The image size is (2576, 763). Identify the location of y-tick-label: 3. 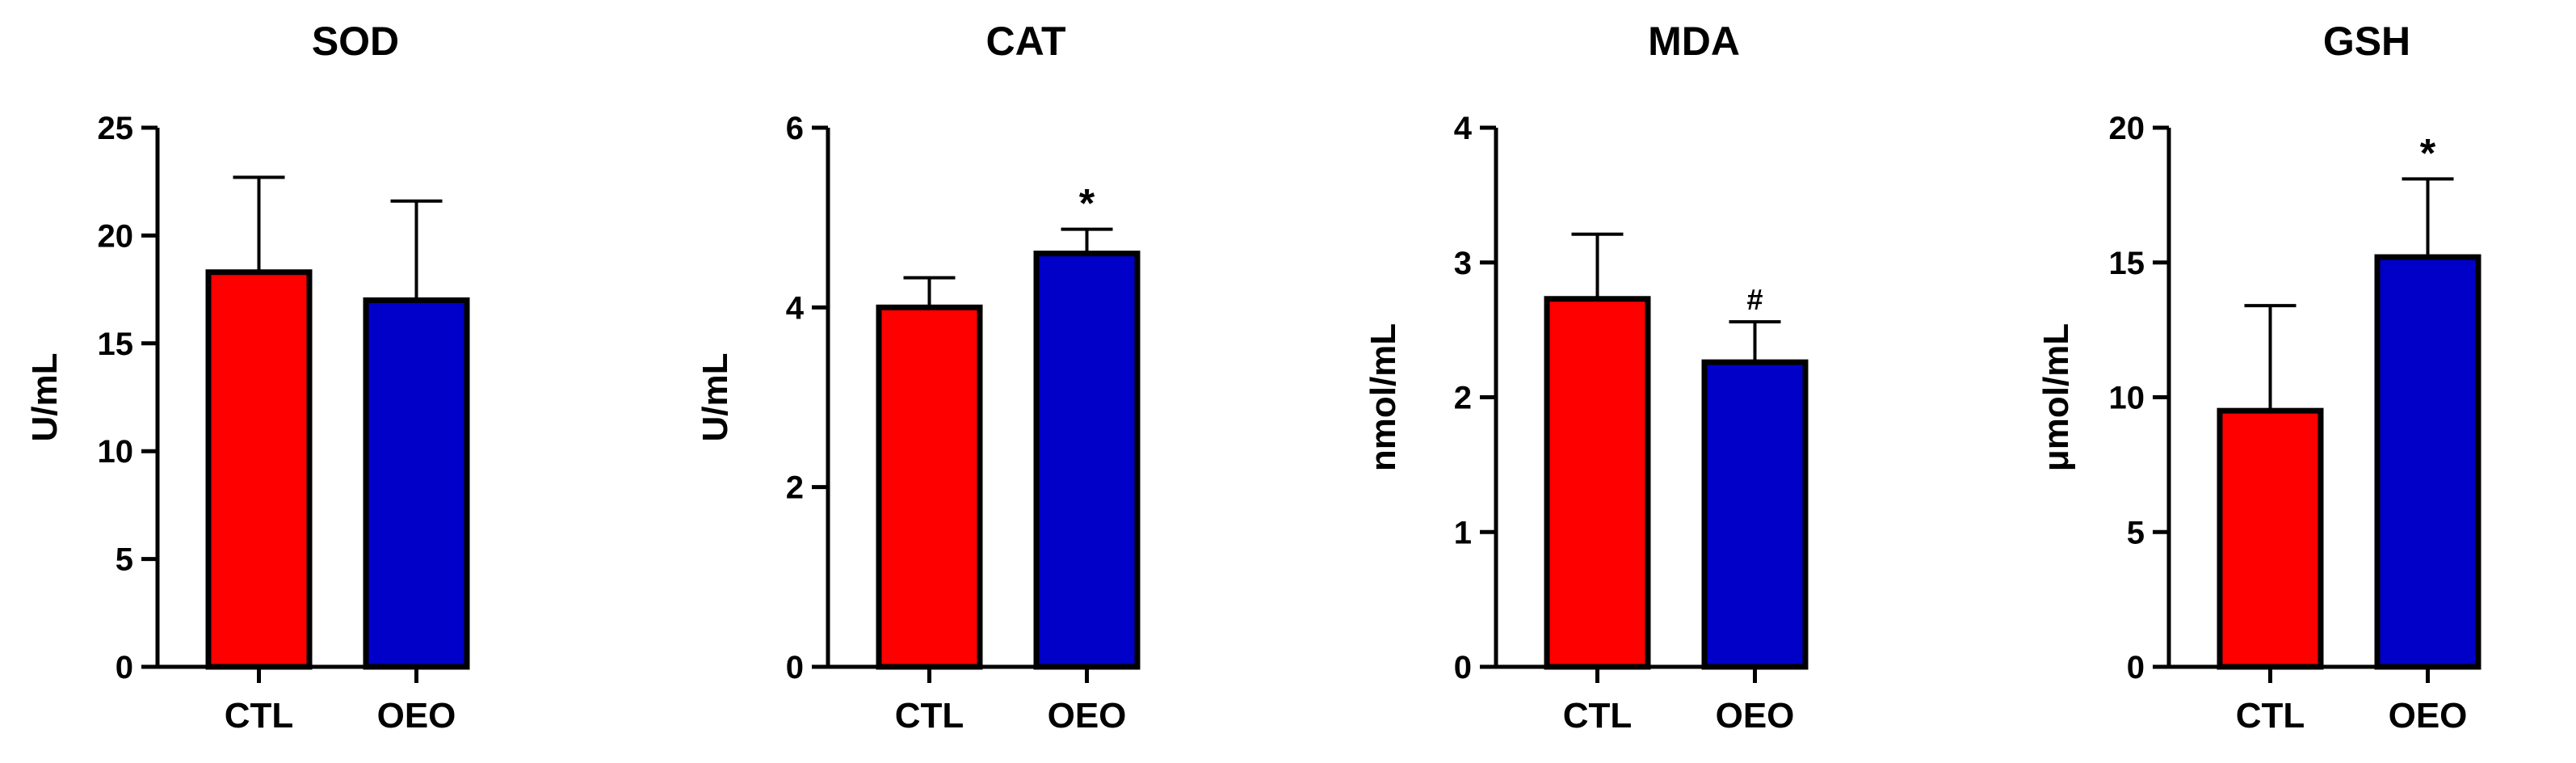
(1463, 263).